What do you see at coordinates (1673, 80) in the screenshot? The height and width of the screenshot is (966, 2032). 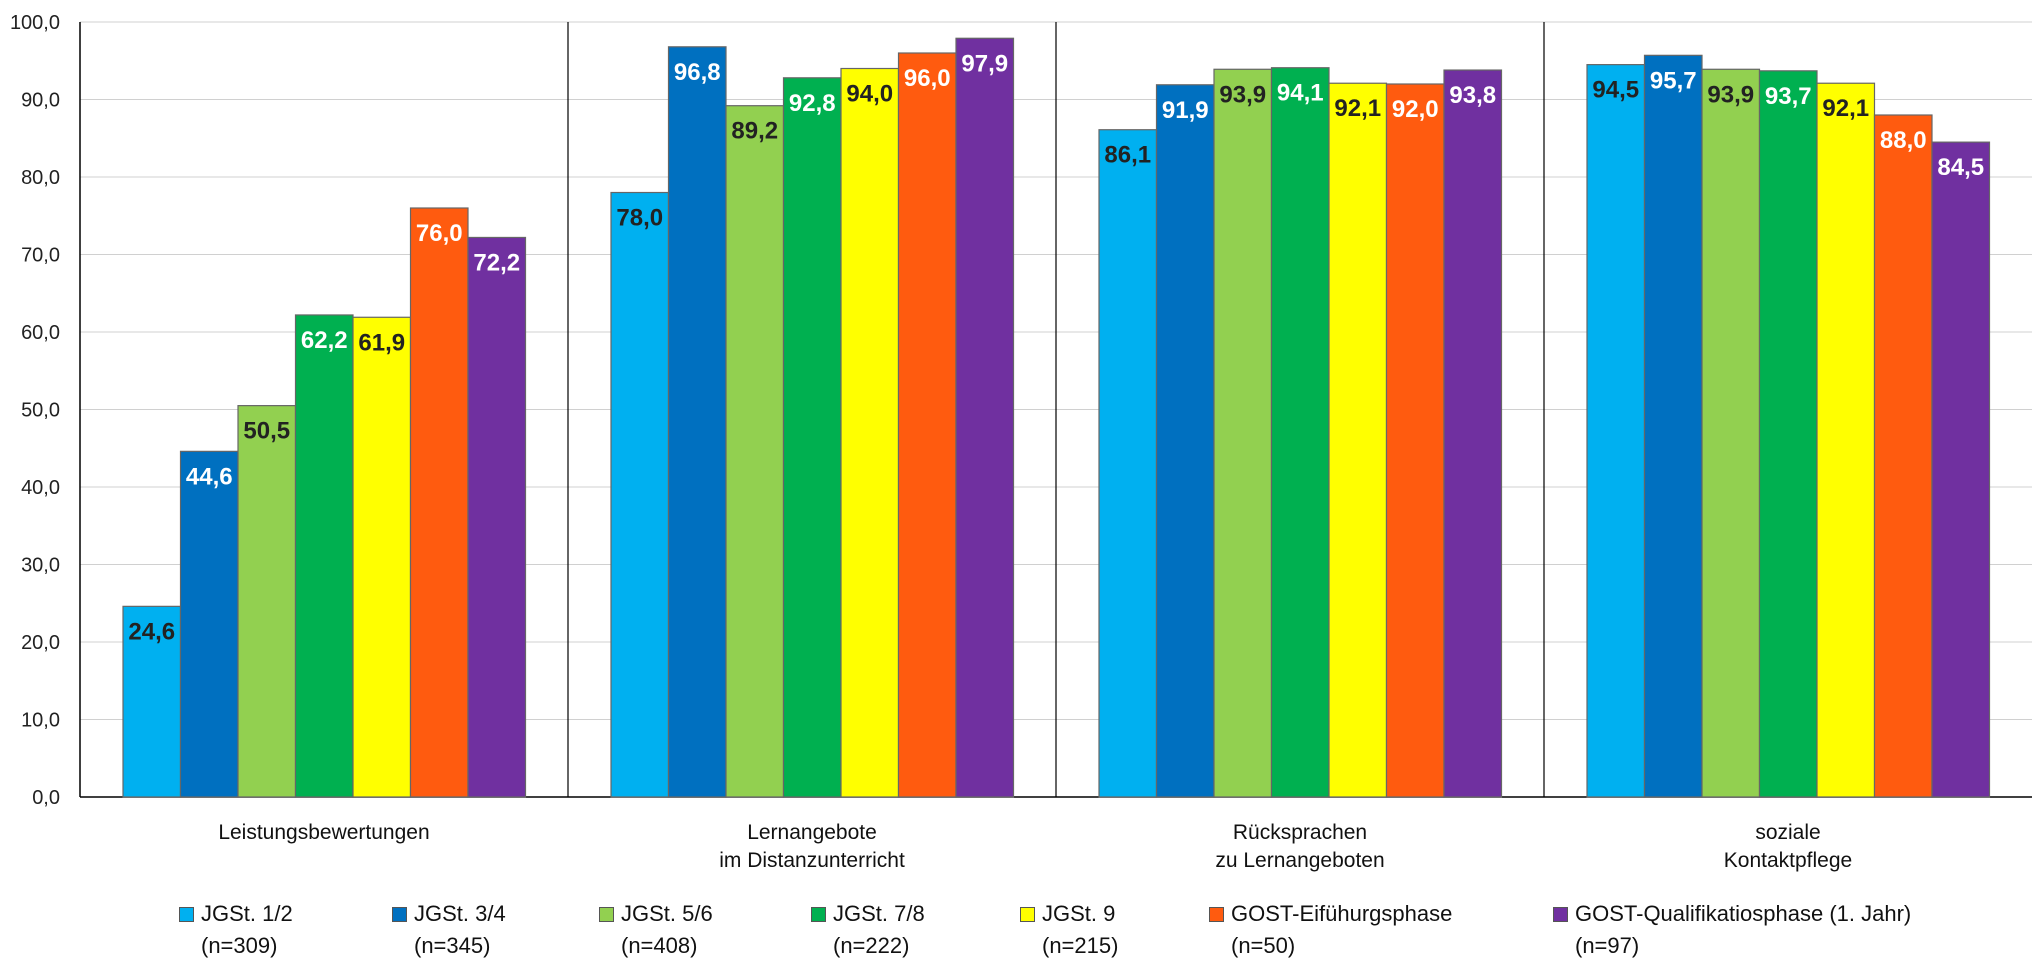 I see `bar-value-label: 95,7` at bounding box center [1673, 80].